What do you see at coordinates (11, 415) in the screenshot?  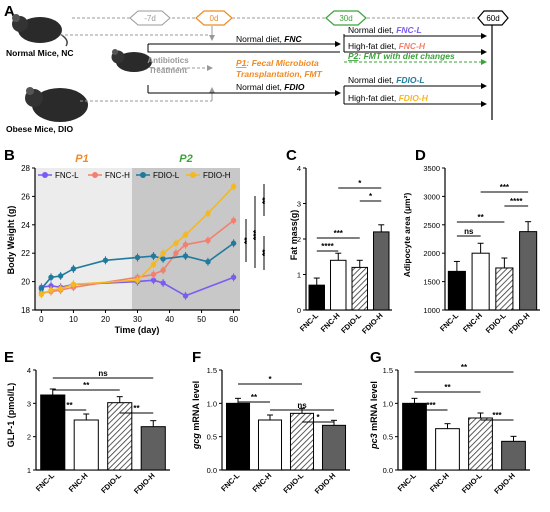 I see `panel-e-ylabel: GLP-1 (pmol/L)` at bounding box center [11, 415].